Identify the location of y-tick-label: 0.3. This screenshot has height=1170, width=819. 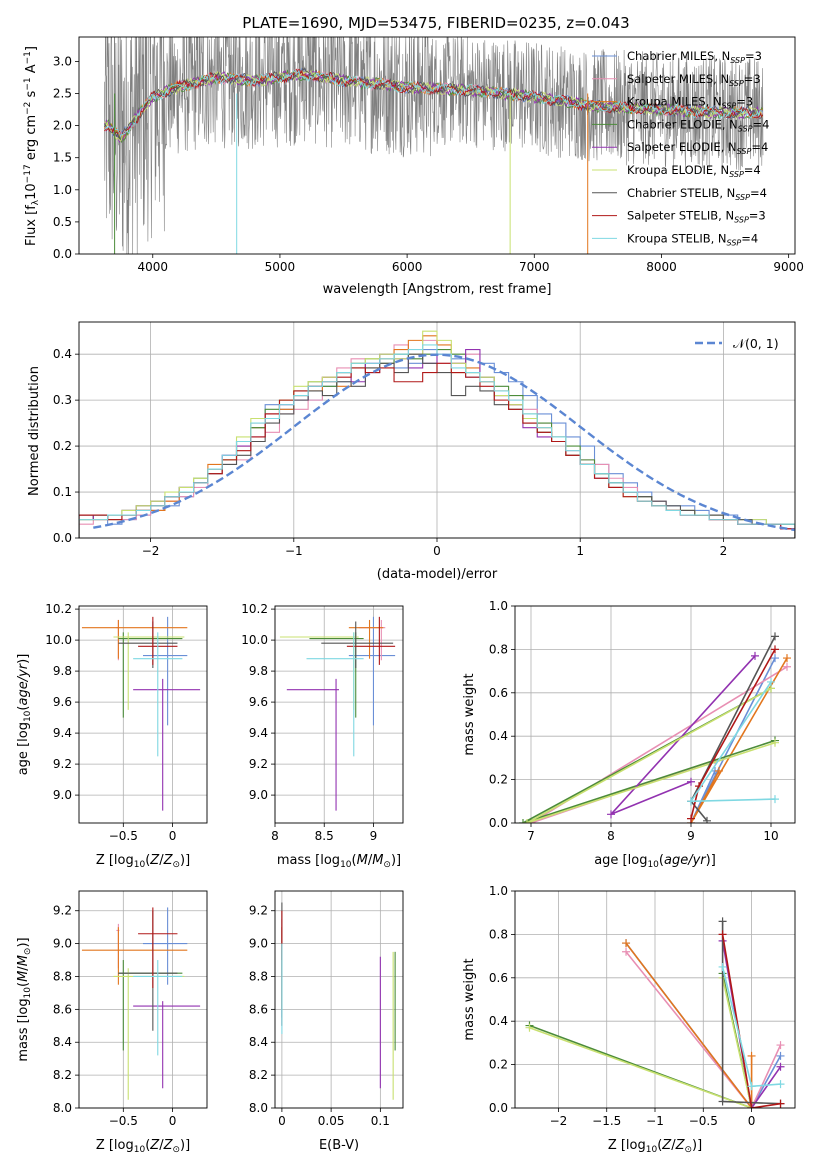
(62, 400).